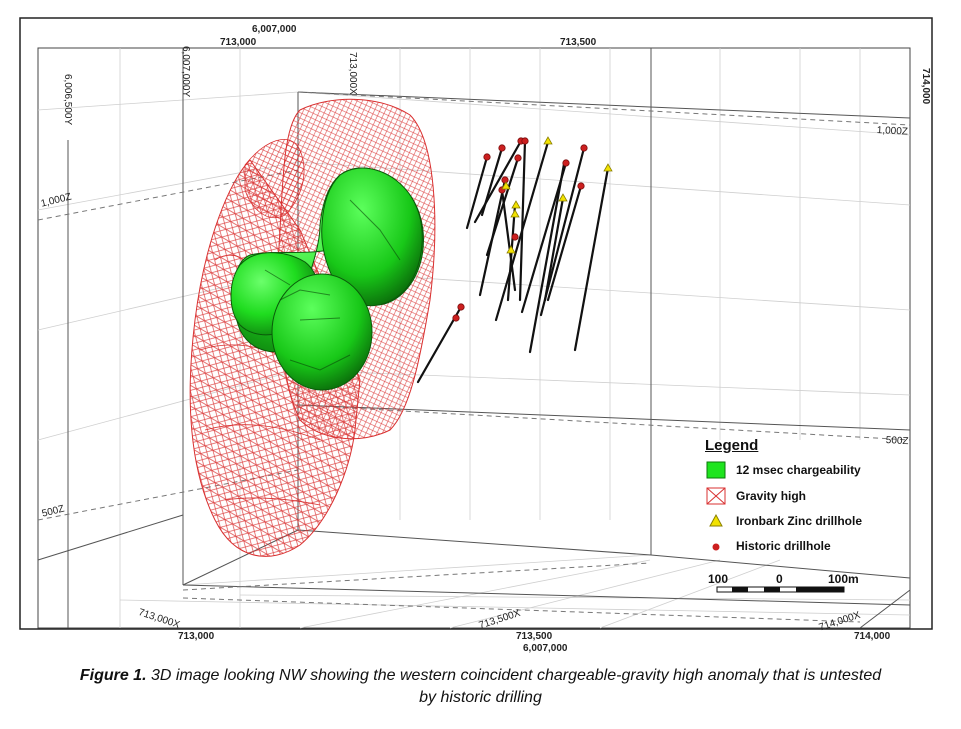 Image resolution: width=961 pixels, height=729 pixels. Describe the element at coordinates (779, 579) in the screenshot. I see `scale-mid-label: 0` at that location.